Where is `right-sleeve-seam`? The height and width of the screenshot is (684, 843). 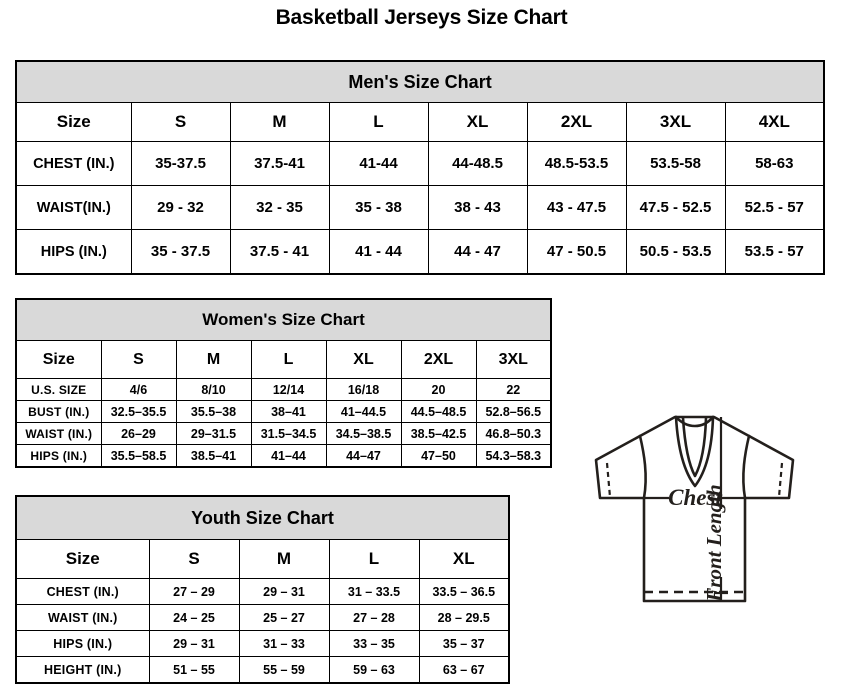 right-sleeve-seam is located at coordinates (746, 467).